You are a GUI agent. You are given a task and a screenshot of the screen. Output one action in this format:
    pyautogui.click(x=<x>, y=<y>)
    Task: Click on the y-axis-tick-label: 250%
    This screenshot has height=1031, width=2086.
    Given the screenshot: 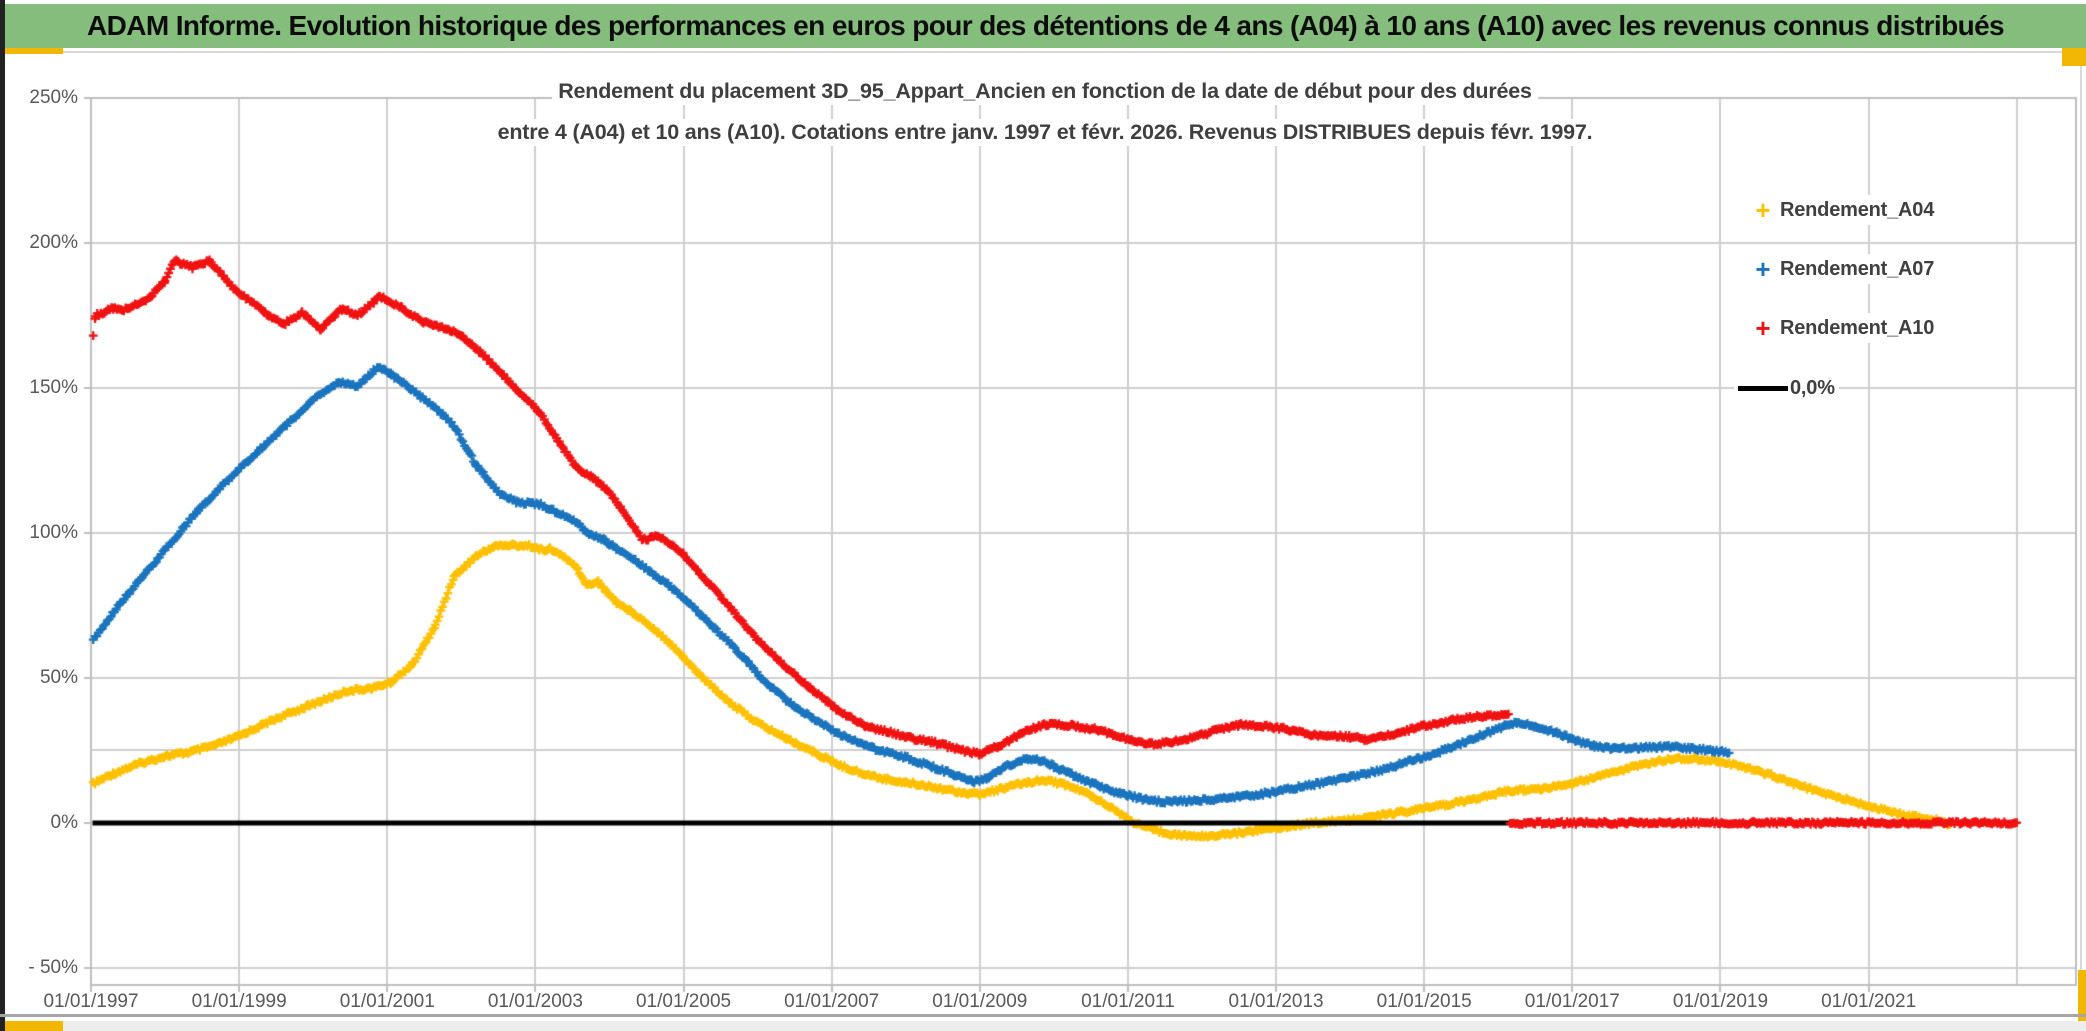 What is the action you would take?
    pyautogui.click(x=53, y=97)
    